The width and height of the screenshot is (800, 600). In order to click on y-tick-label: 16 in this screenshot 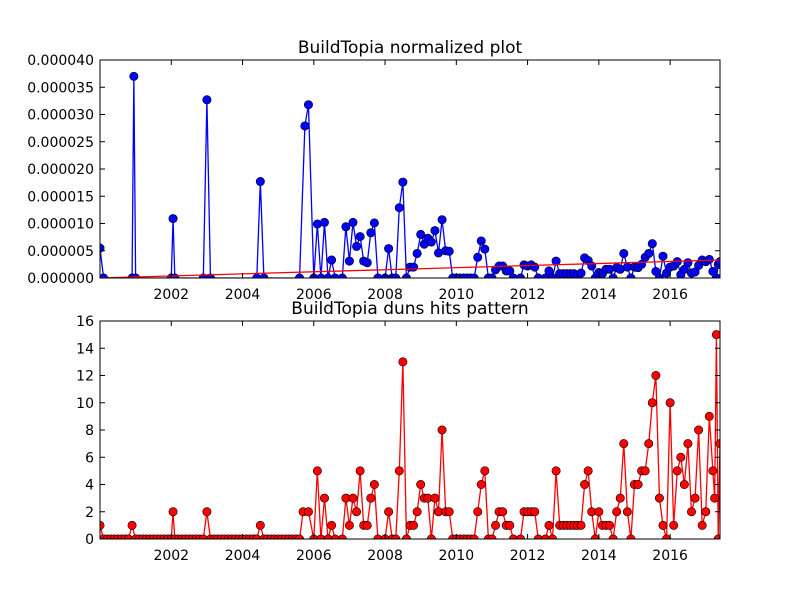, I will do `click(85, 322)`.